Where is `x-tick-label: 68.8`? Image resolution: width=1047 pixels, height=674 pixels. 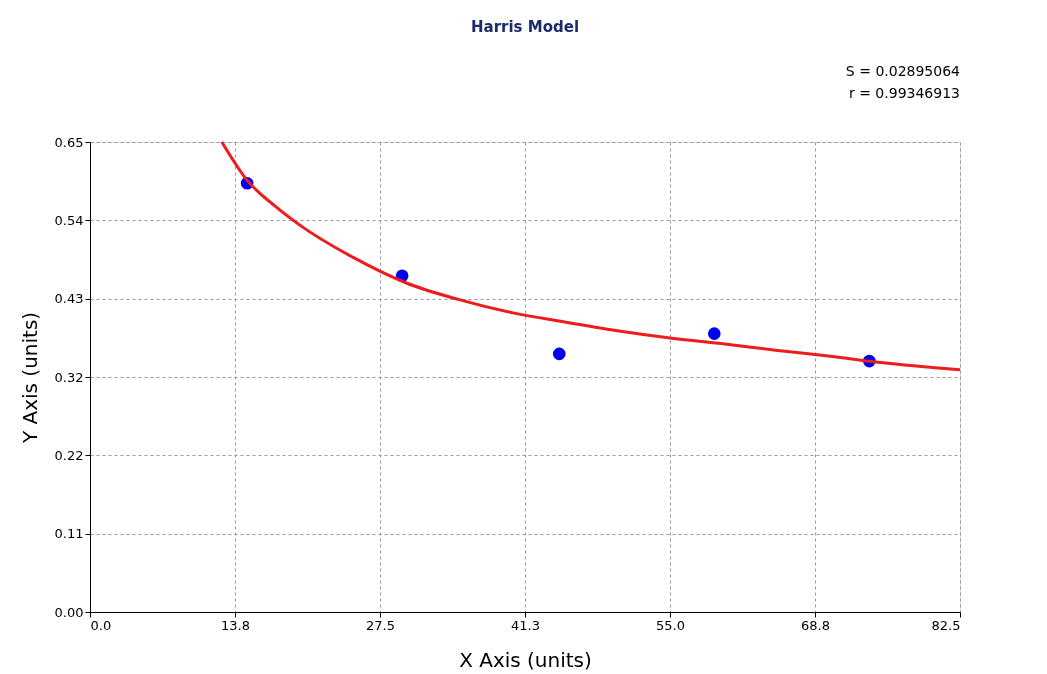 x-tick-label: 68.8 is located at coordinates (815, 625).